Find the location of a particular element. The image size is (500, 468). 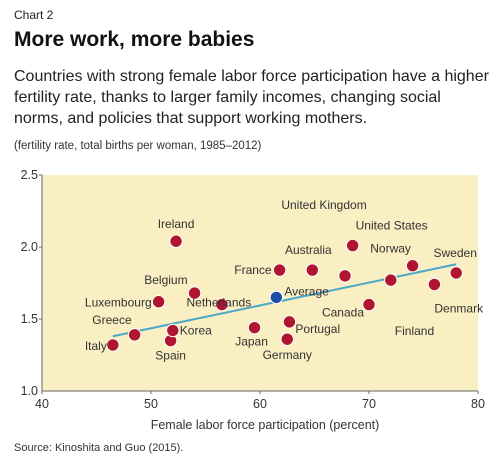

point-label: United Kingdom is located at coordinates (323, 205).